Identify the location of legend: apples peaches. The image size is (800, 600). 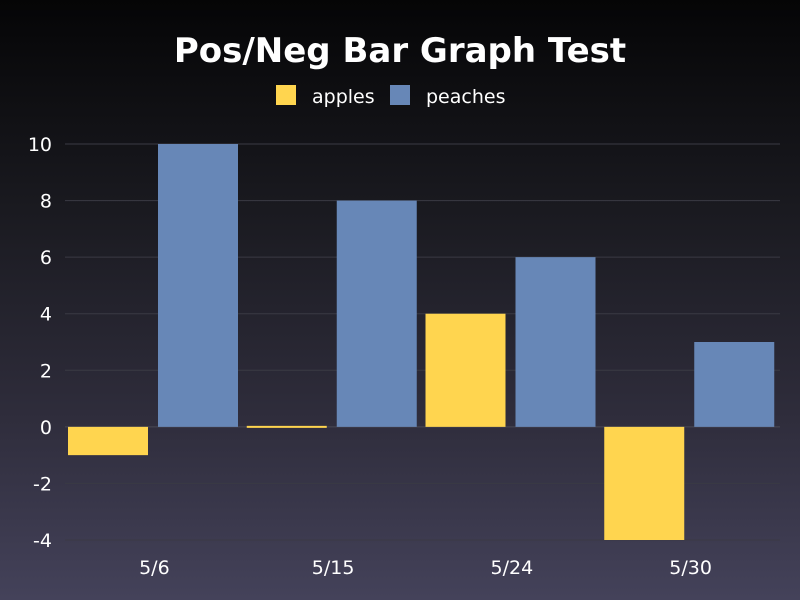
(390, 96).